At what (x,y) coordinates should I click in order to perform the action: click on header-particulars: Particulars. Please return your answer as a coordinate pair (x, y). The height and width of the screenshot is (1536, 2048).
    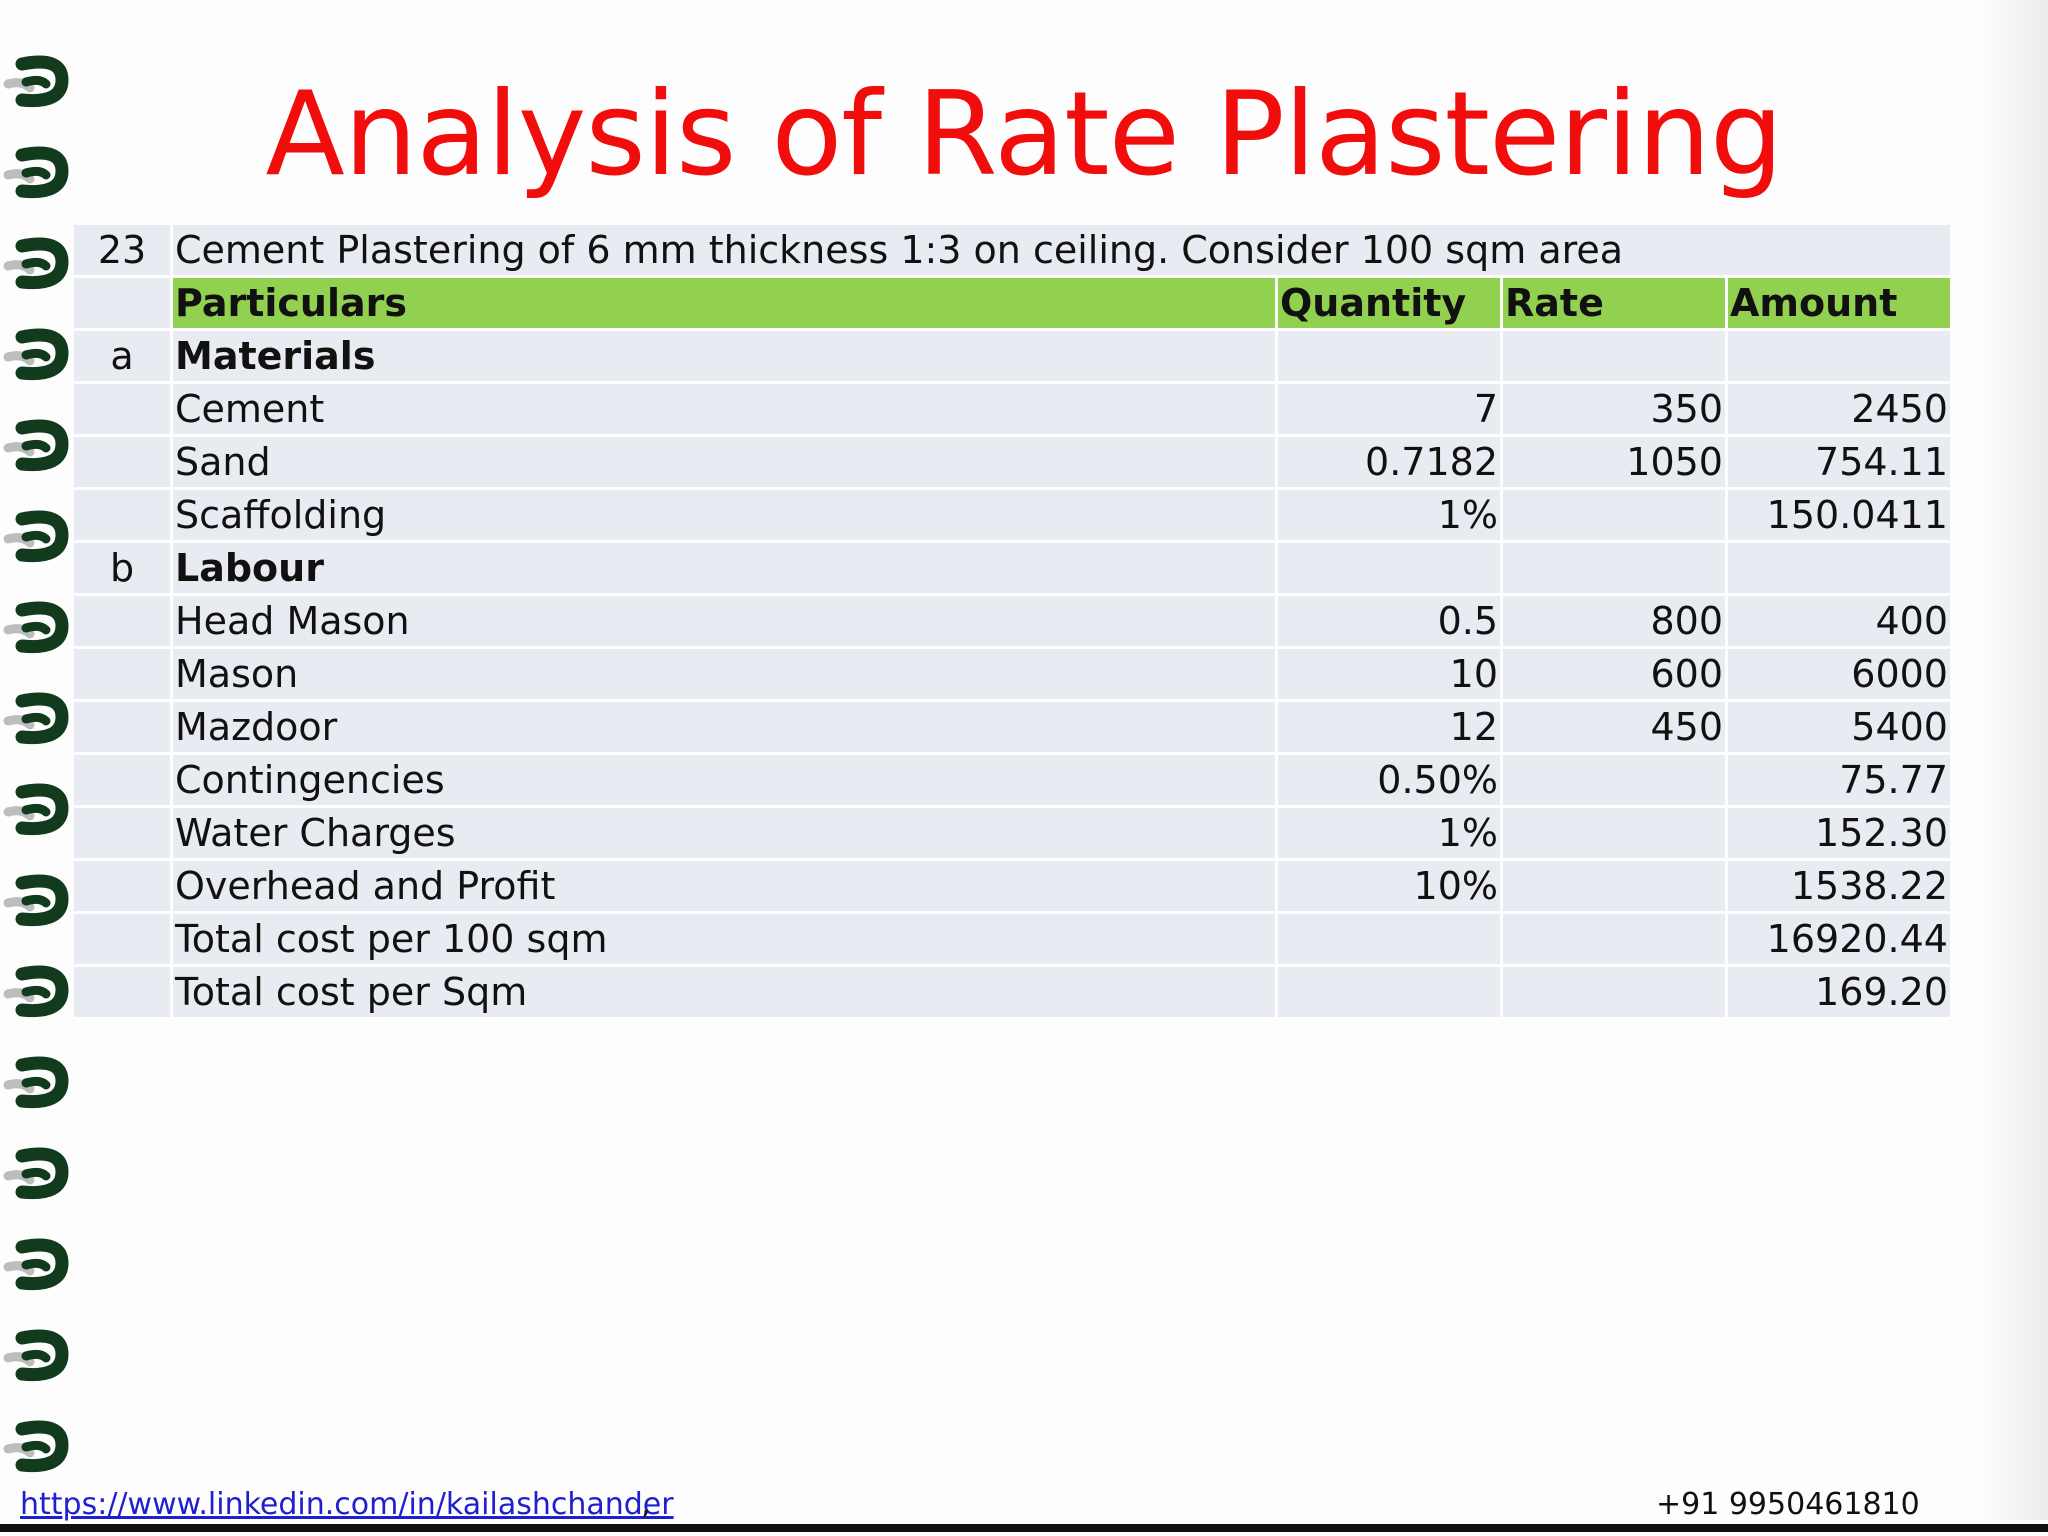
    Looking at the image, I should click on (724, 303).